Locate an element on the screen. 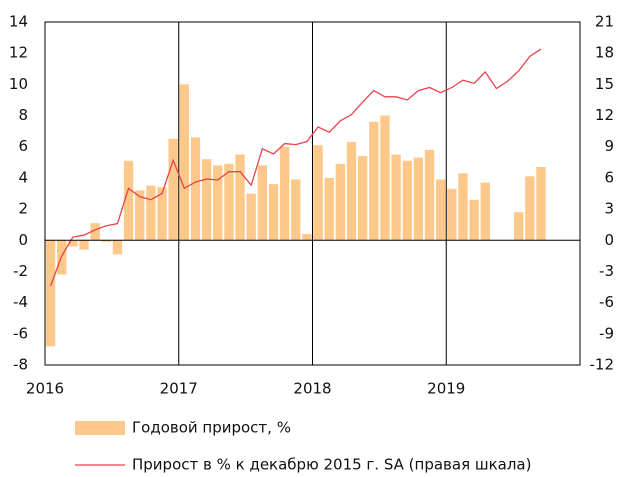  y2-tick-label: -3 is located at coordinates (606, 271).